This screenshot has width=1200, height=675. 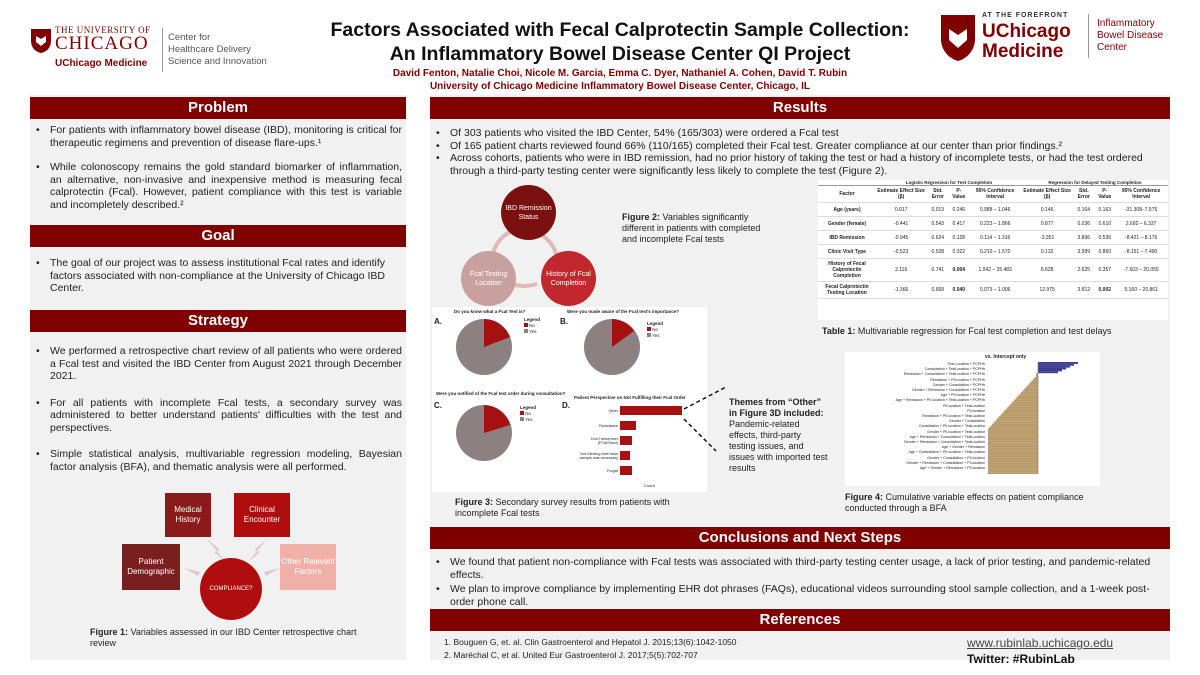 I want to click on table-cell: 0.877, so click(x=1047, y=223).